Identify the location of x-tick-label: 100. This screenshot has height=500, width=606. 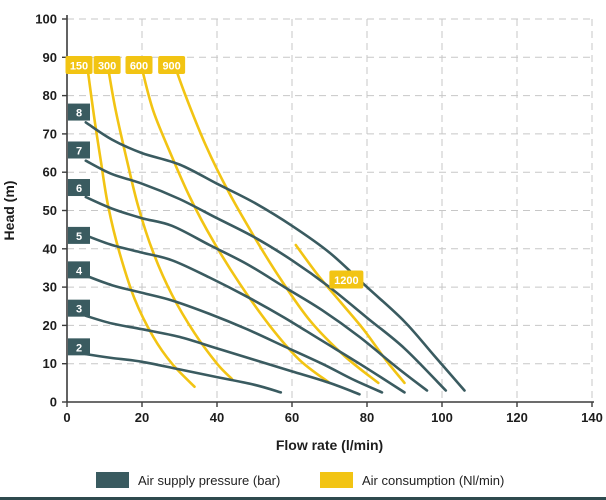
(442, 417).